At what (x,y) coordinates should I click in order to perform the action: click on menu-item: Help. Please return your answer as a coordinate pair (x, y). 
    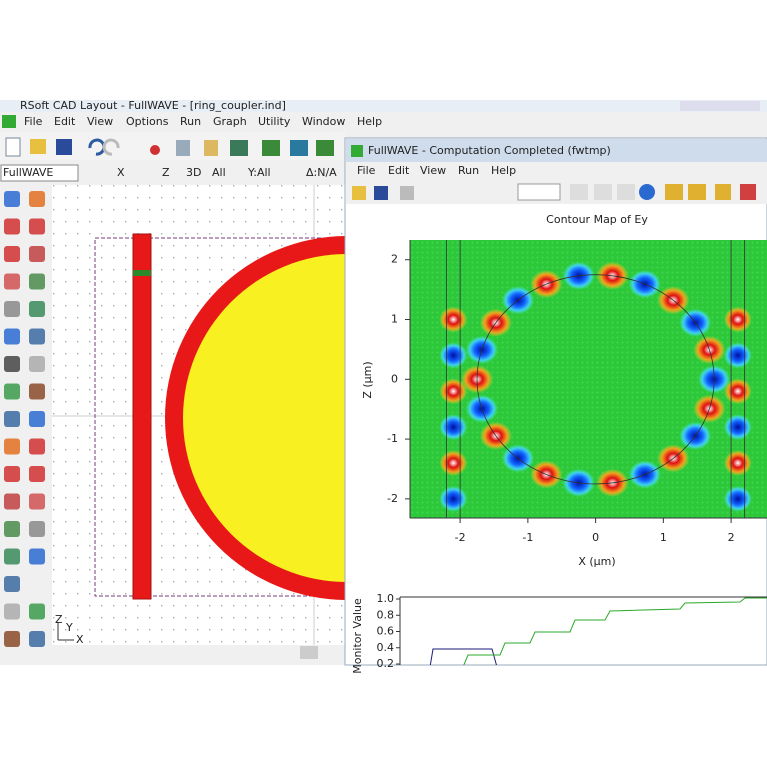
    Looking at the image, I should click on (369, 121).